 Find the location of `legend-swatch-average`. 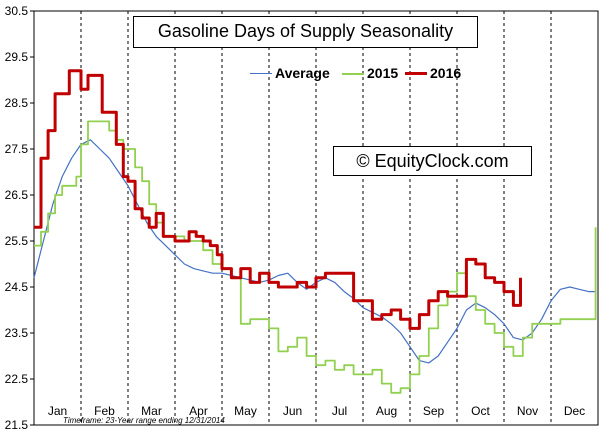

legend-swatch-average is located at coordinates (261, 73).